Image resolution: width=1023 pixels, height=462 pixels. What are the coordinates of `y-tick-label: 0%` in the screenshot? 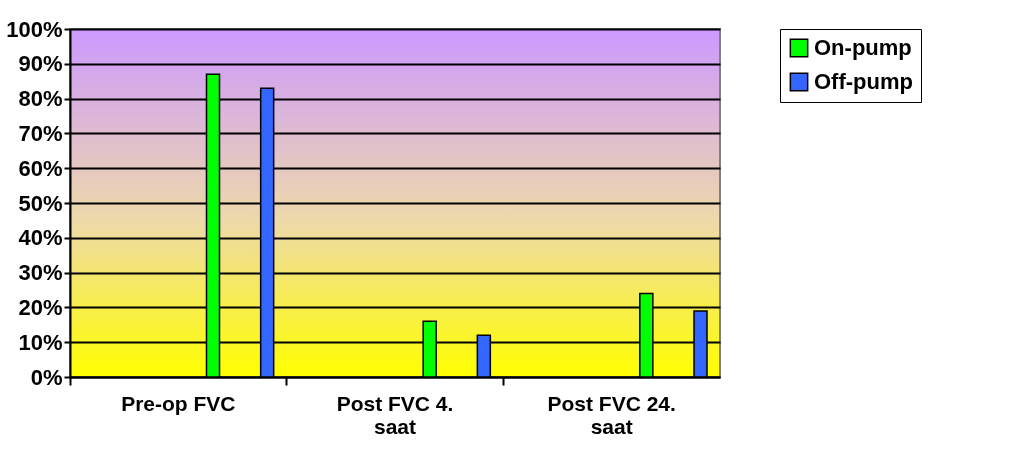 It's located at (46, 377).